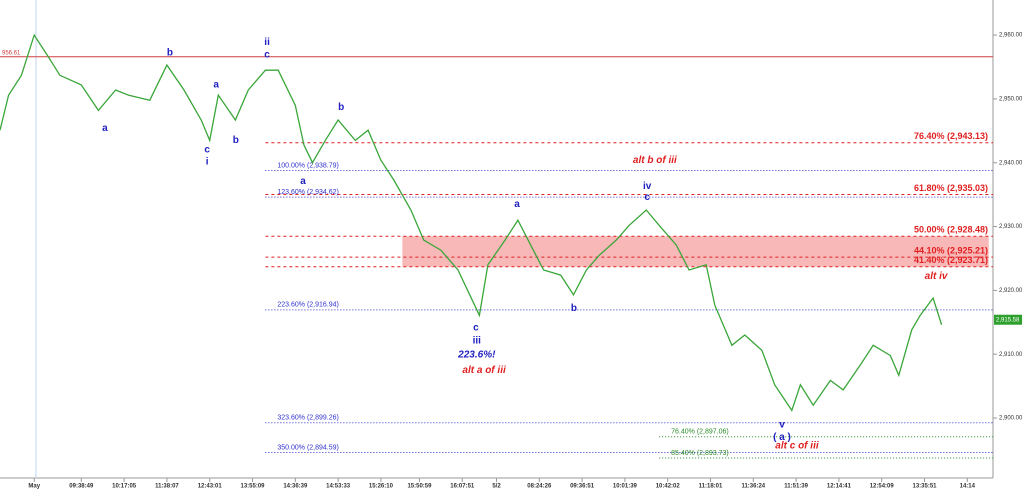 The height and width of the screenshot is (490, 1024). Describe the element at coordinates (937, 276) in the screenshot. I see `wave-label: alt iv` at that location.